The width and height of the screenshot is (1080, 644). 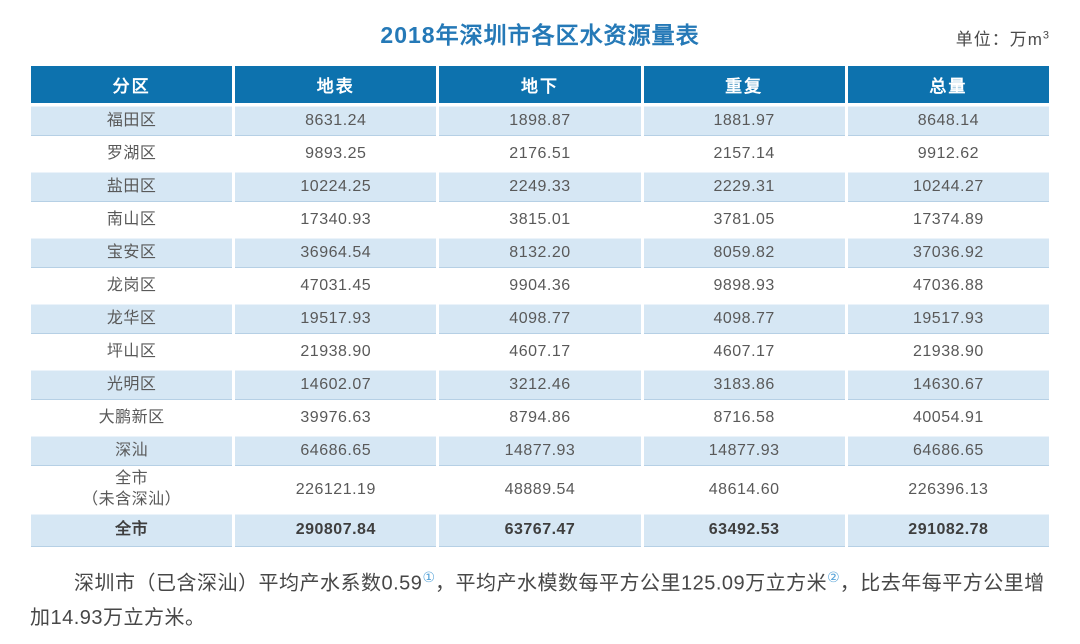 What do you see at coordinates (948, 154) in the screenshot?
I see `row-value: 9912.62` at bounding box center [948, 154].